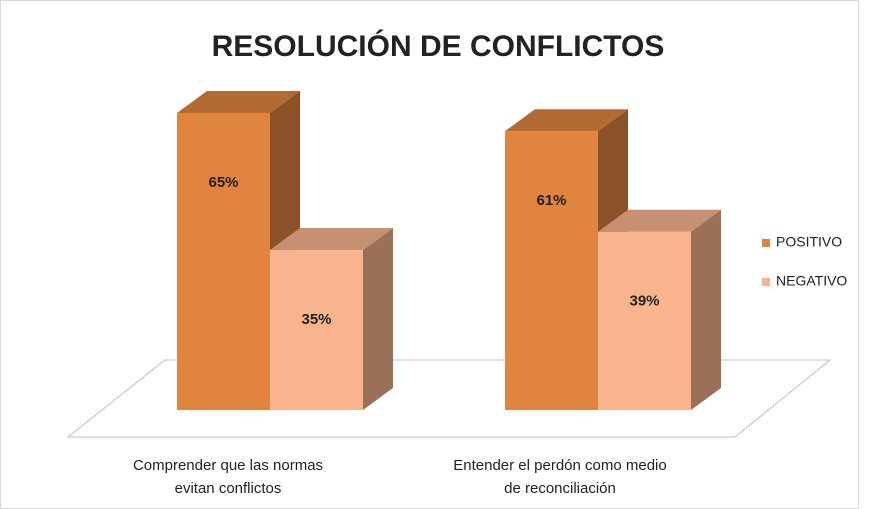  Describe the element at coordinates (559, 465) in the screenshot. I see `x-tick-label: Entender el perdón como medio` at that location.